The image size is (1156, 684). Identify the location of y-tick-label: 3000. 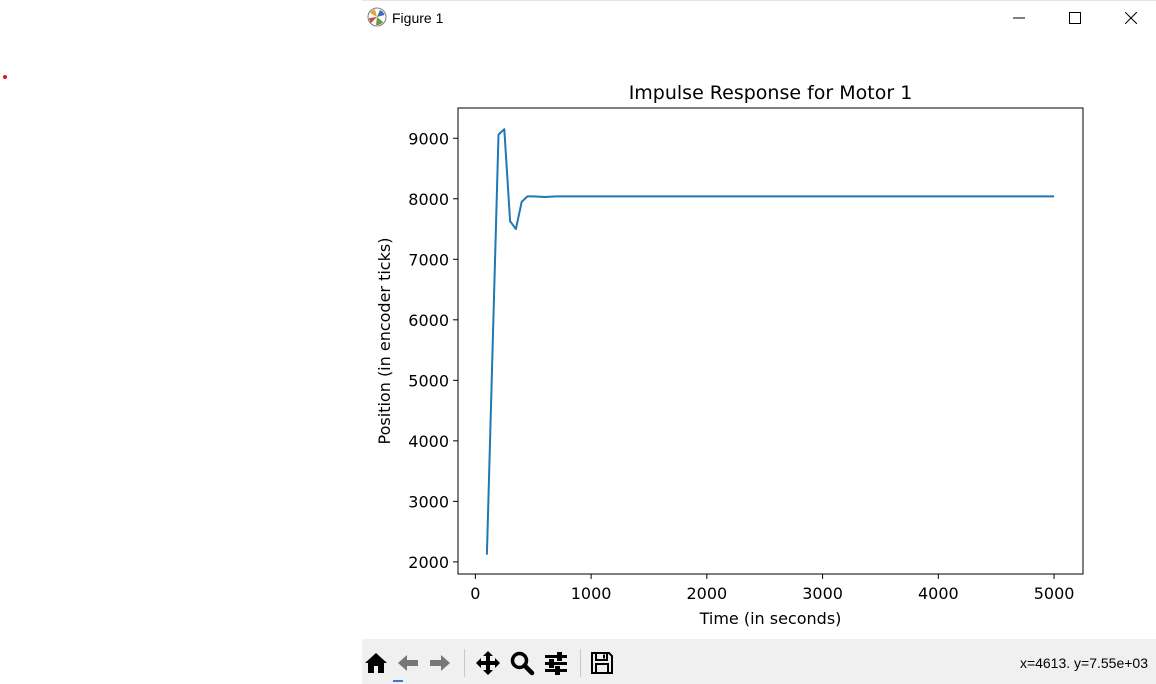
(428, 501).